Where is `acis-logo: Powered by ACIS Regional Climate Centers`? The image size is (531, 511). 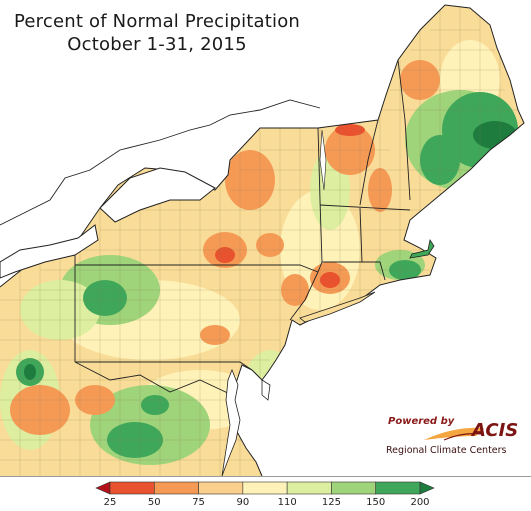
acis-logo: Powered by ACIS Regional Climate Centers is located at coordinates (451, 438).